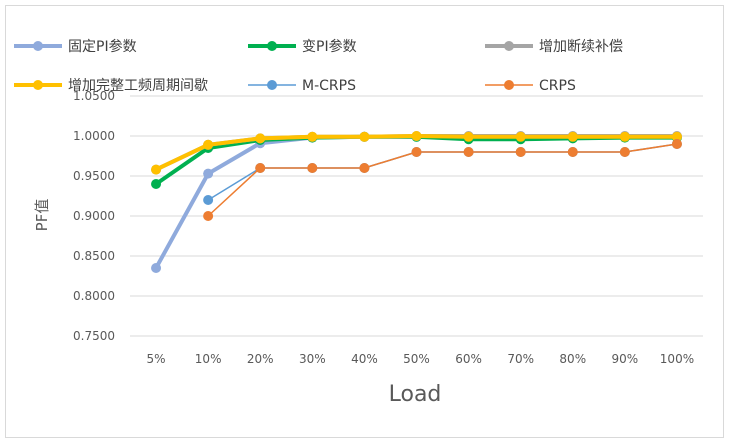 The width and height of the screenshot is (730, 445). I want to click on x-tick-label: 20%, so click(260, 359).